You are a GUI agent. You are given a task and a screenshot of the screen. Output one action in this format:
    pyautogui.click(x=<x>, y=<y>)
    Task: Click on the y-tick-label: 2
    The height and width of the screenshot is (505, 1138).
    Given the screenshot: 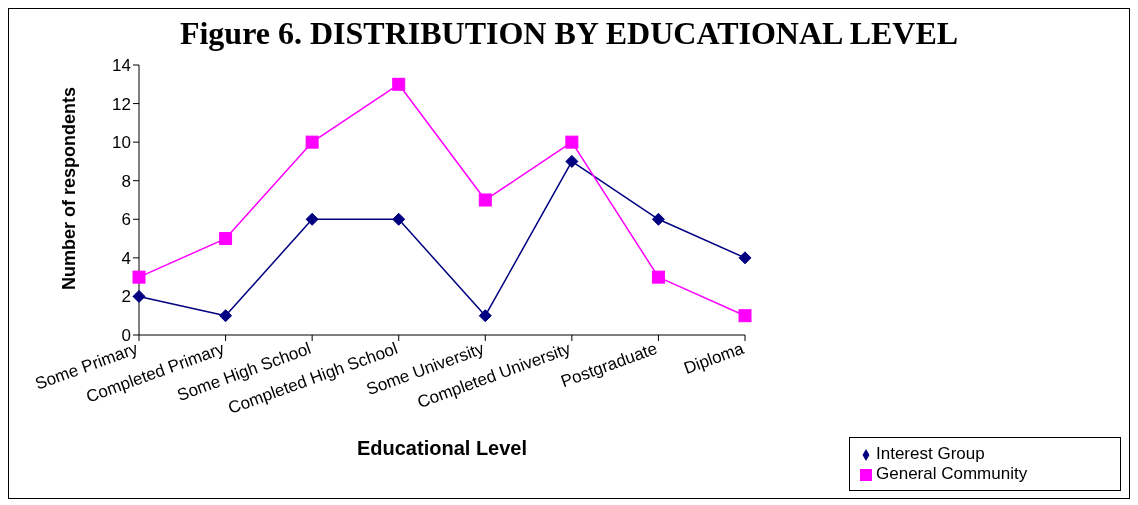 What is the action you would take?
    pyautogui.click(x=126, y=297)
    